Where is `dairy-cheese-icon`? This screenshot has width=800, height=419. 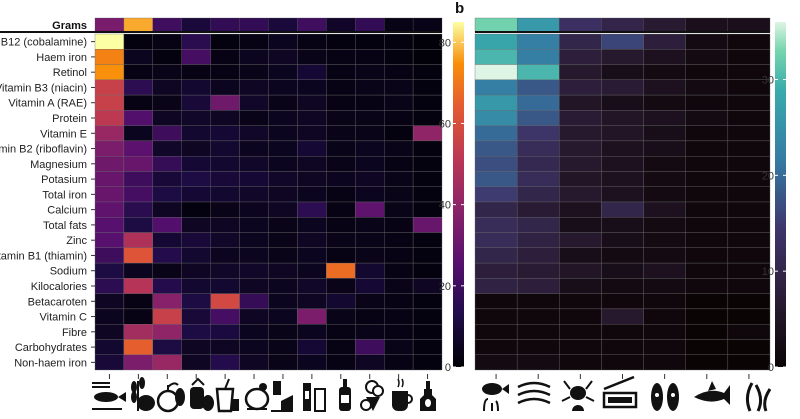 dairy-cheese-icon is located at coordinates (282, 396).